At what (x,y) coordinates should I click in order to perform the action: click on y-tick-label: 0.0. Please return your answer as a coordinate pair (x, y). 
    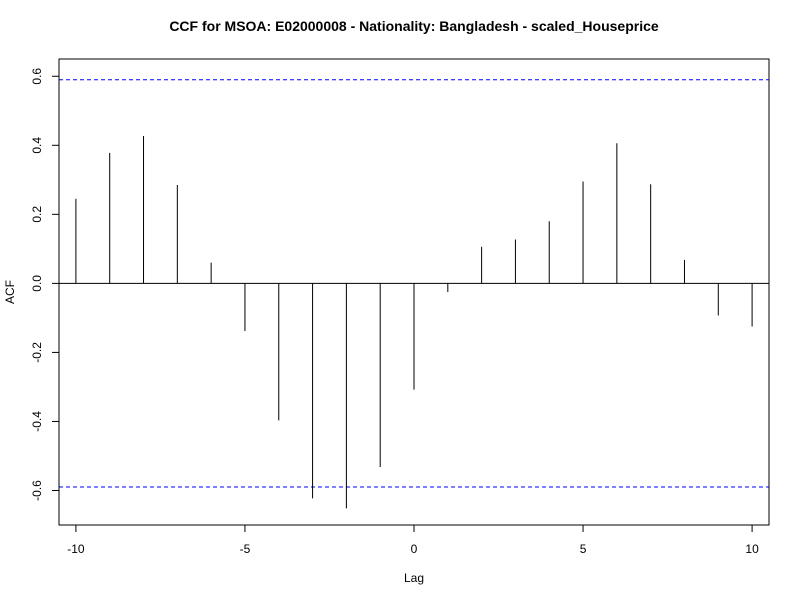
    Looking at the image, I should click on (37, 283).